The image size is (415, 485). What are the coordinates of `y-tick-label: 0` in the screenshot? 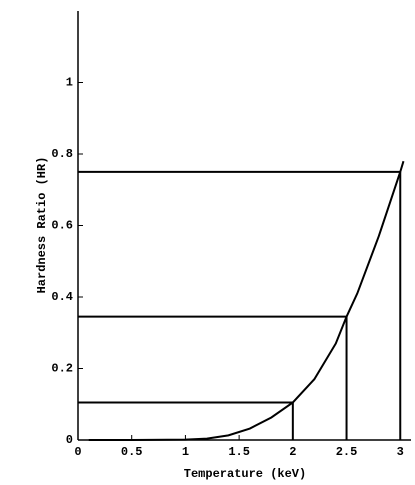 It's located at (69, 440).